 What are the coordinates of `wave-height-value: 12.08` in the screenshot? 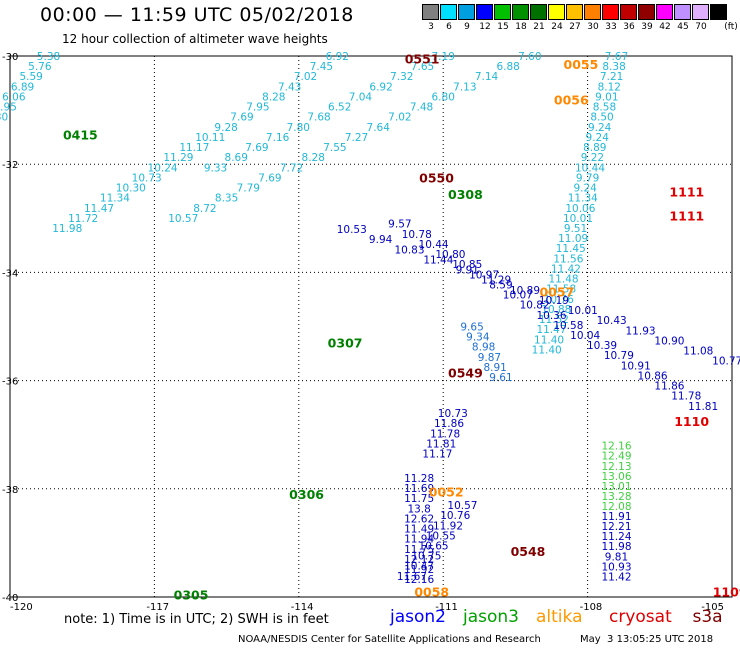 It's located at (616, 507).